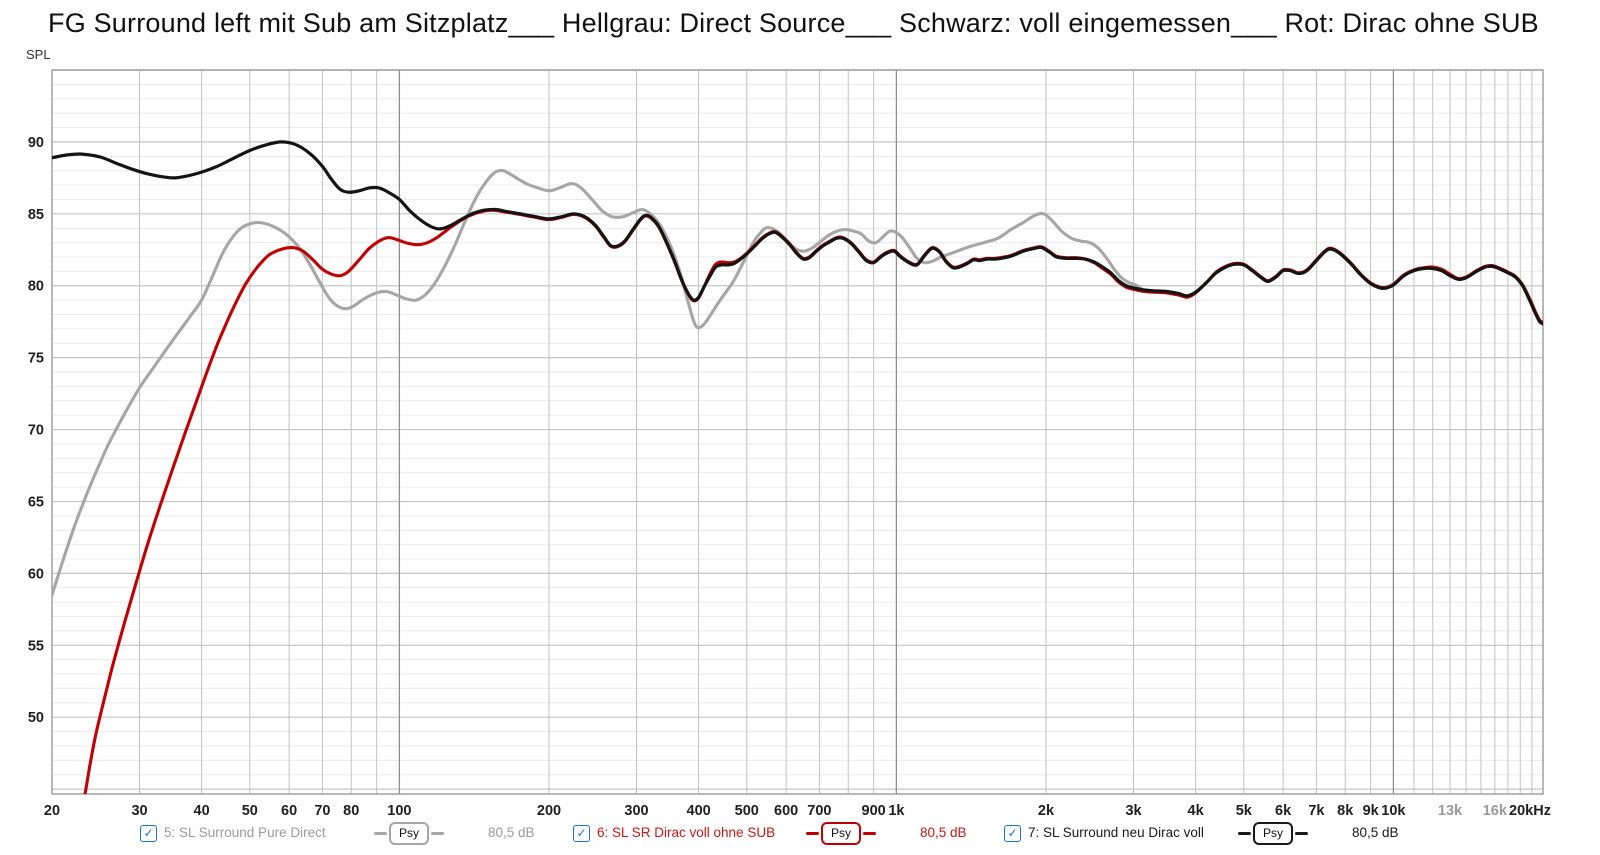 The height and width of the screenshot is (855, 1600). I want to click on svg-text: 40, so click(202, 811).